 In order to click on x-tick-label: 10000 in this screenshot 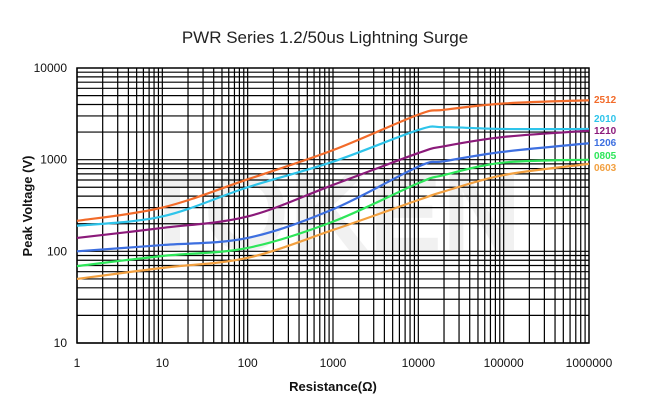, I will do `click(419, 363)`.